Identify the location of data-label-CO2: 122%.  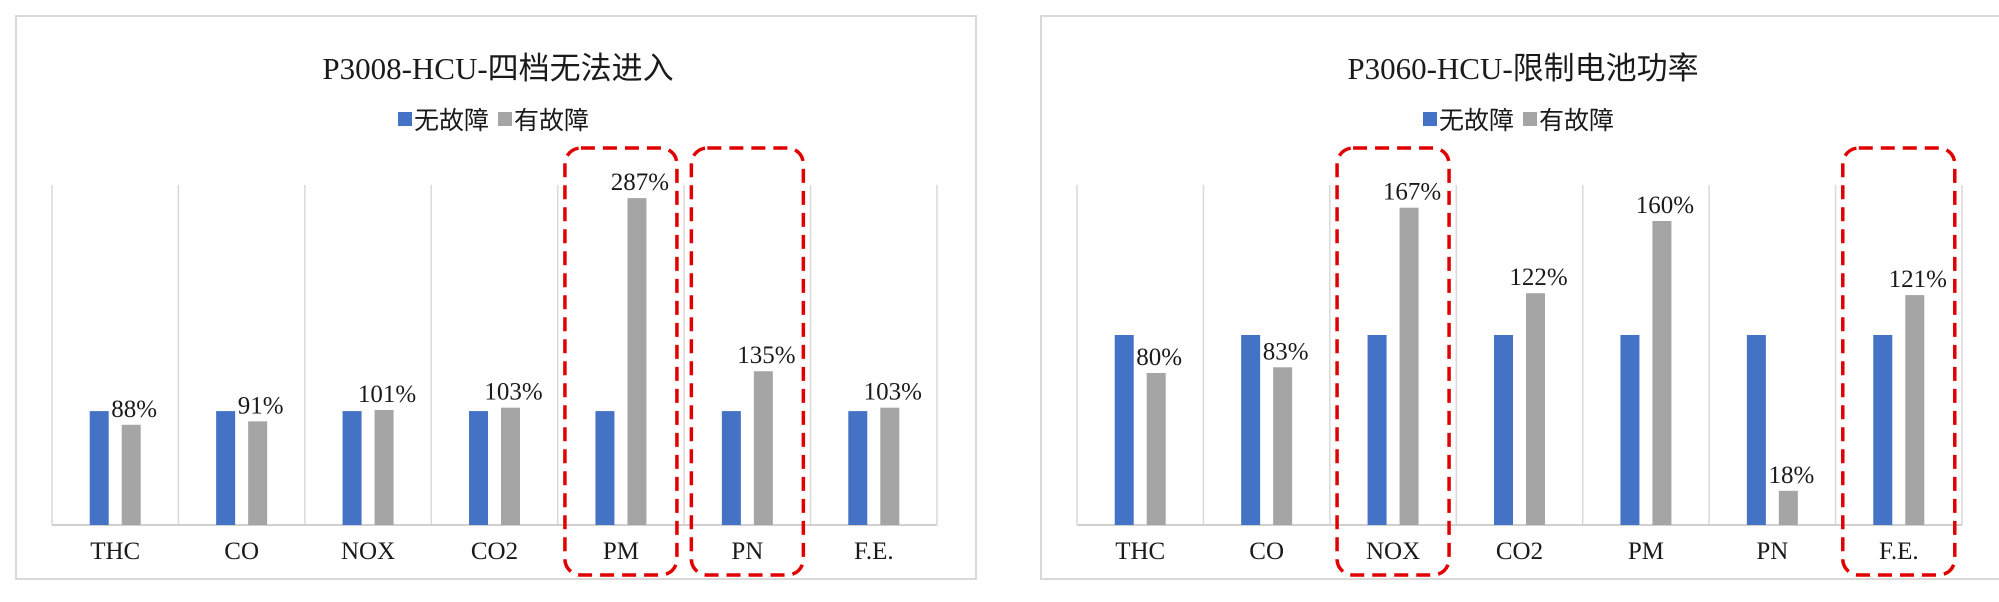
(1538, 277).